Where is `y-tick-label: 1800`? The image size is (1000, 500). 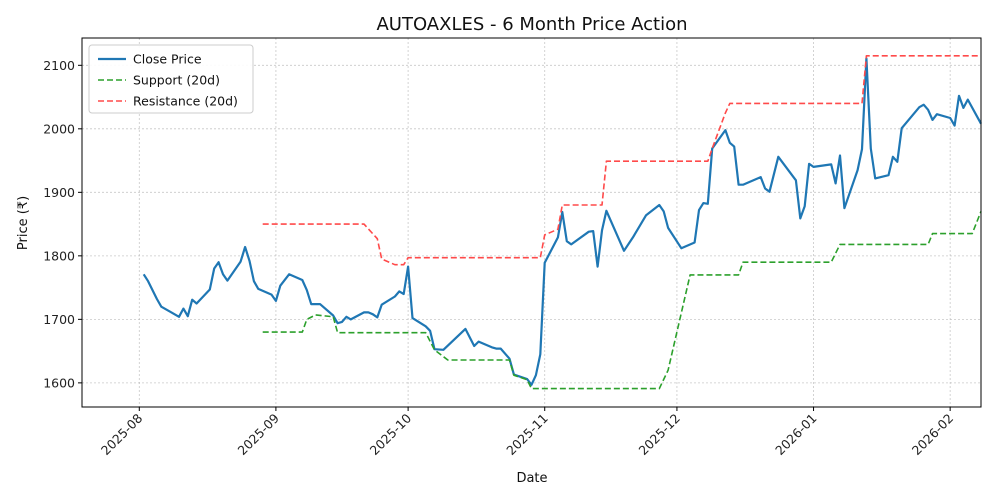 y-tick-label: 1800 is located at coordinates (59, 255).